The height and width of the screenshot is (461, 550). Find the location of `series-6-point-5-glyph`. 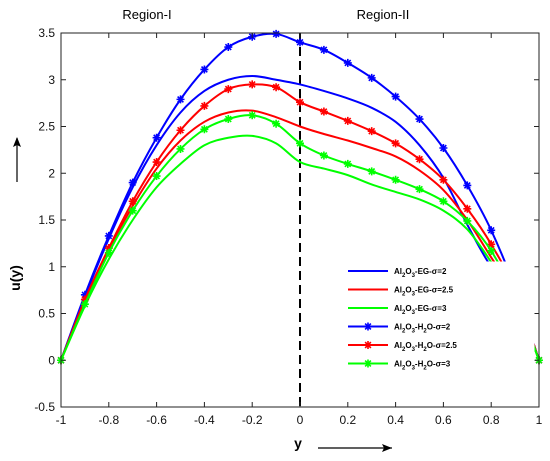

series-6-point-5-glyph is located at coordinates (156, 176).